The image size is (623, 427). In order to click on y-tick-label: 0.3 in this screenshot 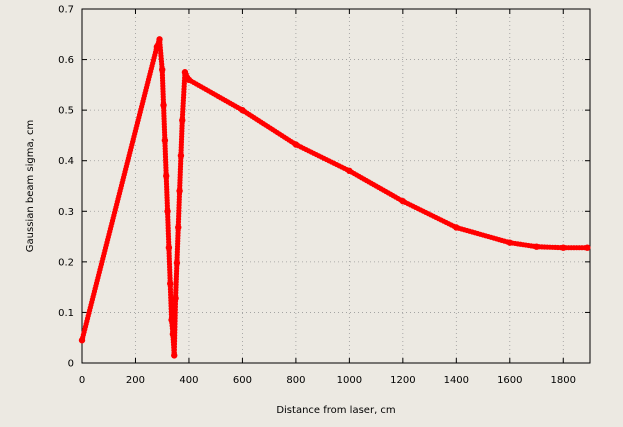, I will do `click(66, 212)`.